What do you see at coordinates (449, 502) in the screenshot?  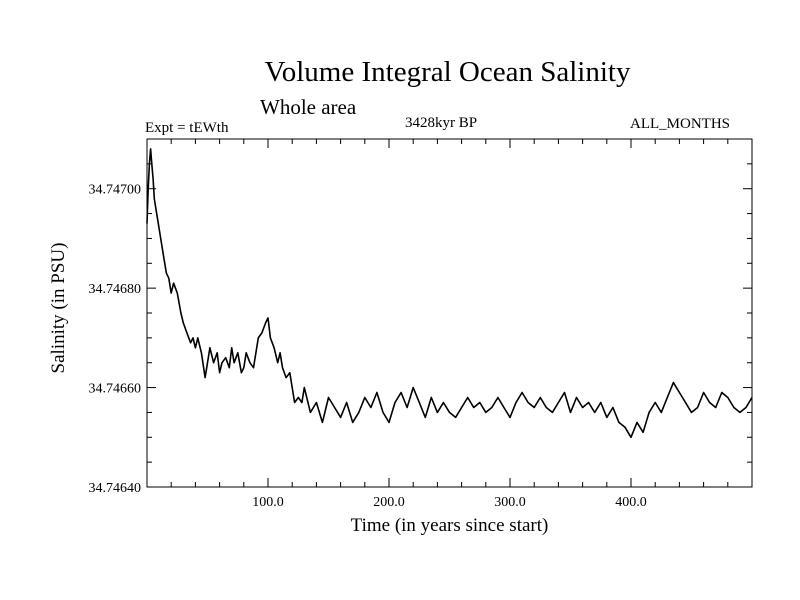 I see `x-axis-tick-labels: 100.0 200.0 300.0 400.0` at bounding box center [449, 502].